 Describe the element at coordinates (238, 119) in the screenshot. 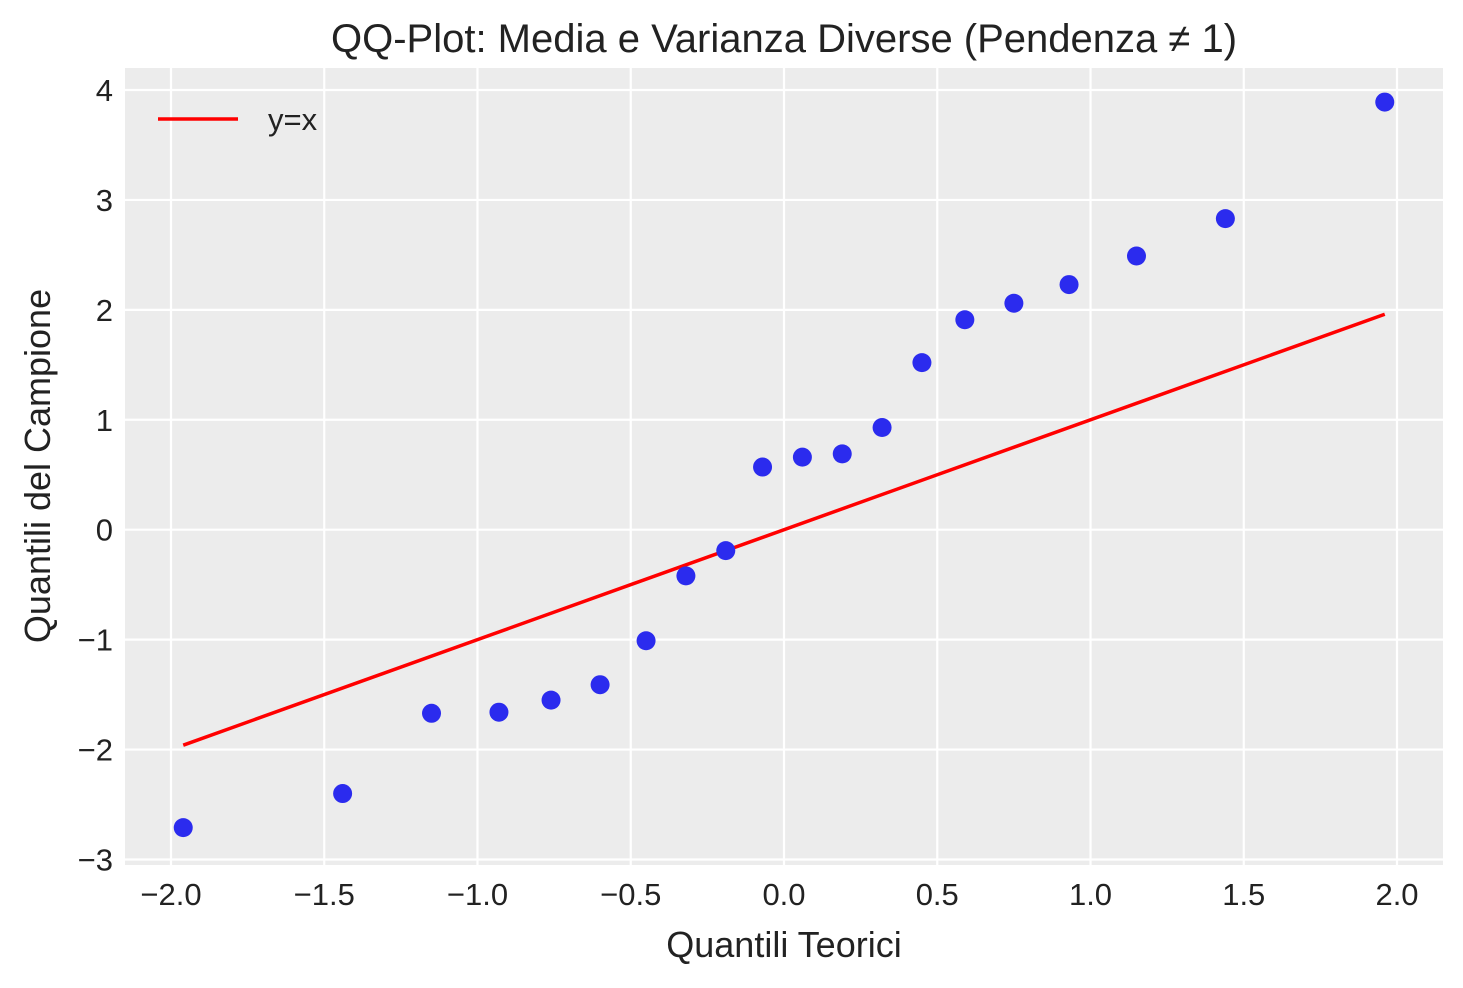

I see `legend: y=x` at that location.